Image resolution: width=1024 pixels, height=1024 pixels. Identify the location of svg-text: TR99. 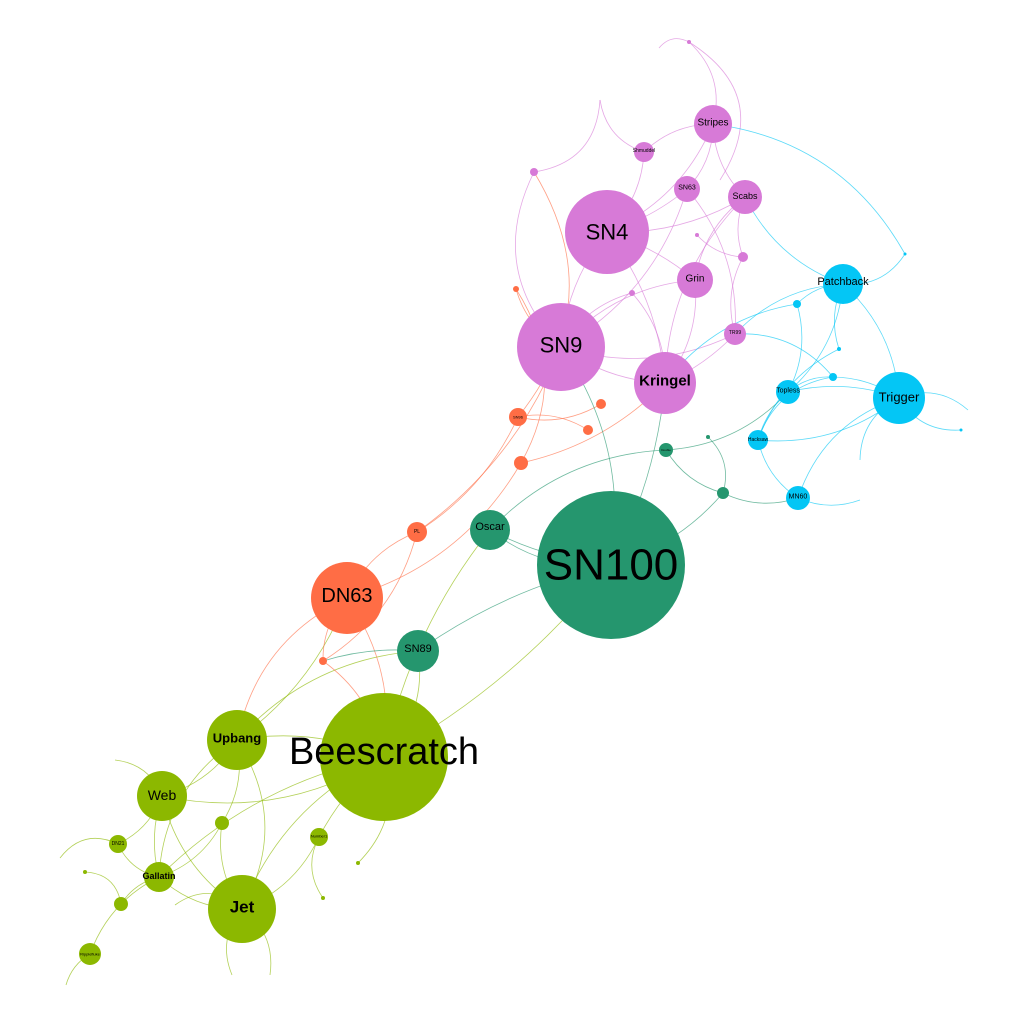
(735, 333).